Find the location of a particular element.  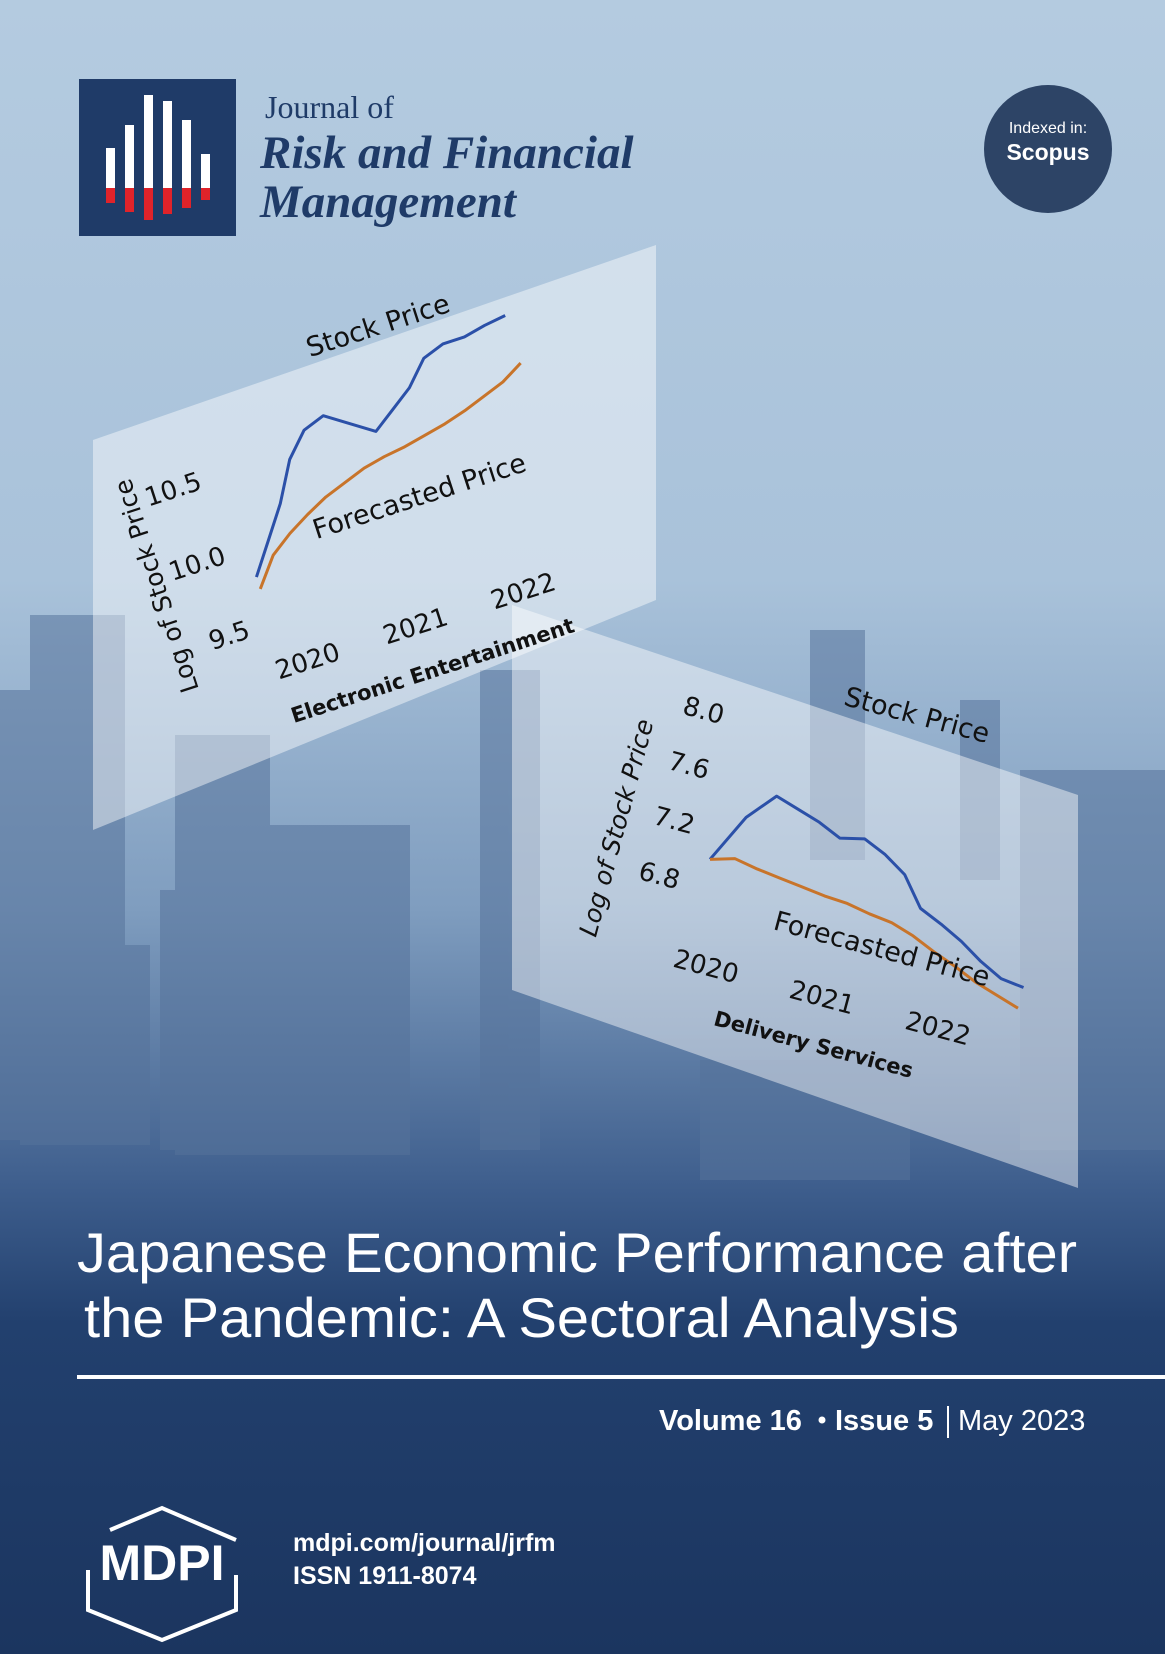

issue-number: Issue 5 is located at coordinates (884, 1421).